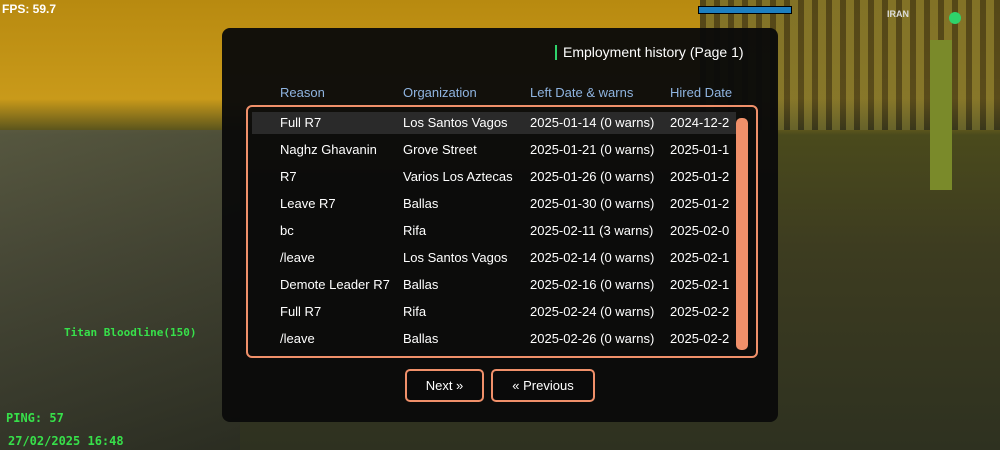 This screenshot has width=1000, height=450. Describe the element at coordinates (700, 230) in the screenshot. I see `table-cell: 2025-02-0` at that location.